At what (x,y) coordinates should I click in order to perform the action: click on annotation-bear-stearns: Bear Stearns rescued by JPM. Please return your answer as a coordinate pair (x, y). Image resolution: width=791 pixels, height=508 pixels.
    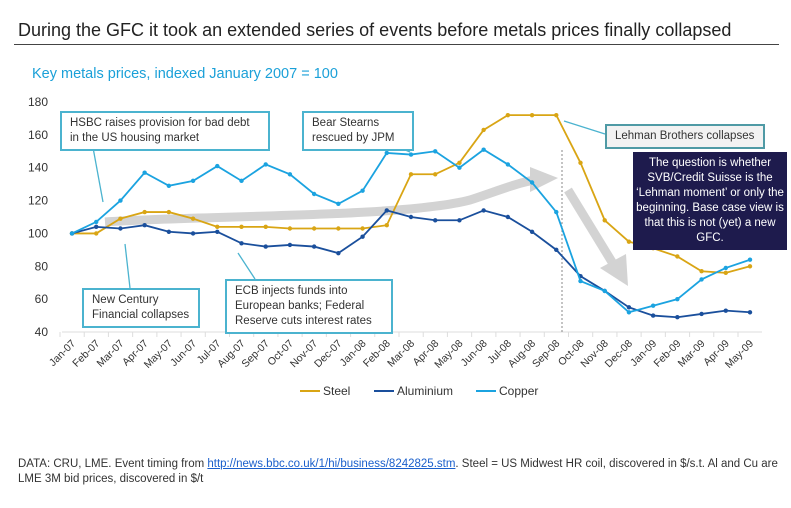
    Looking at the image, I should click on (358, 131).